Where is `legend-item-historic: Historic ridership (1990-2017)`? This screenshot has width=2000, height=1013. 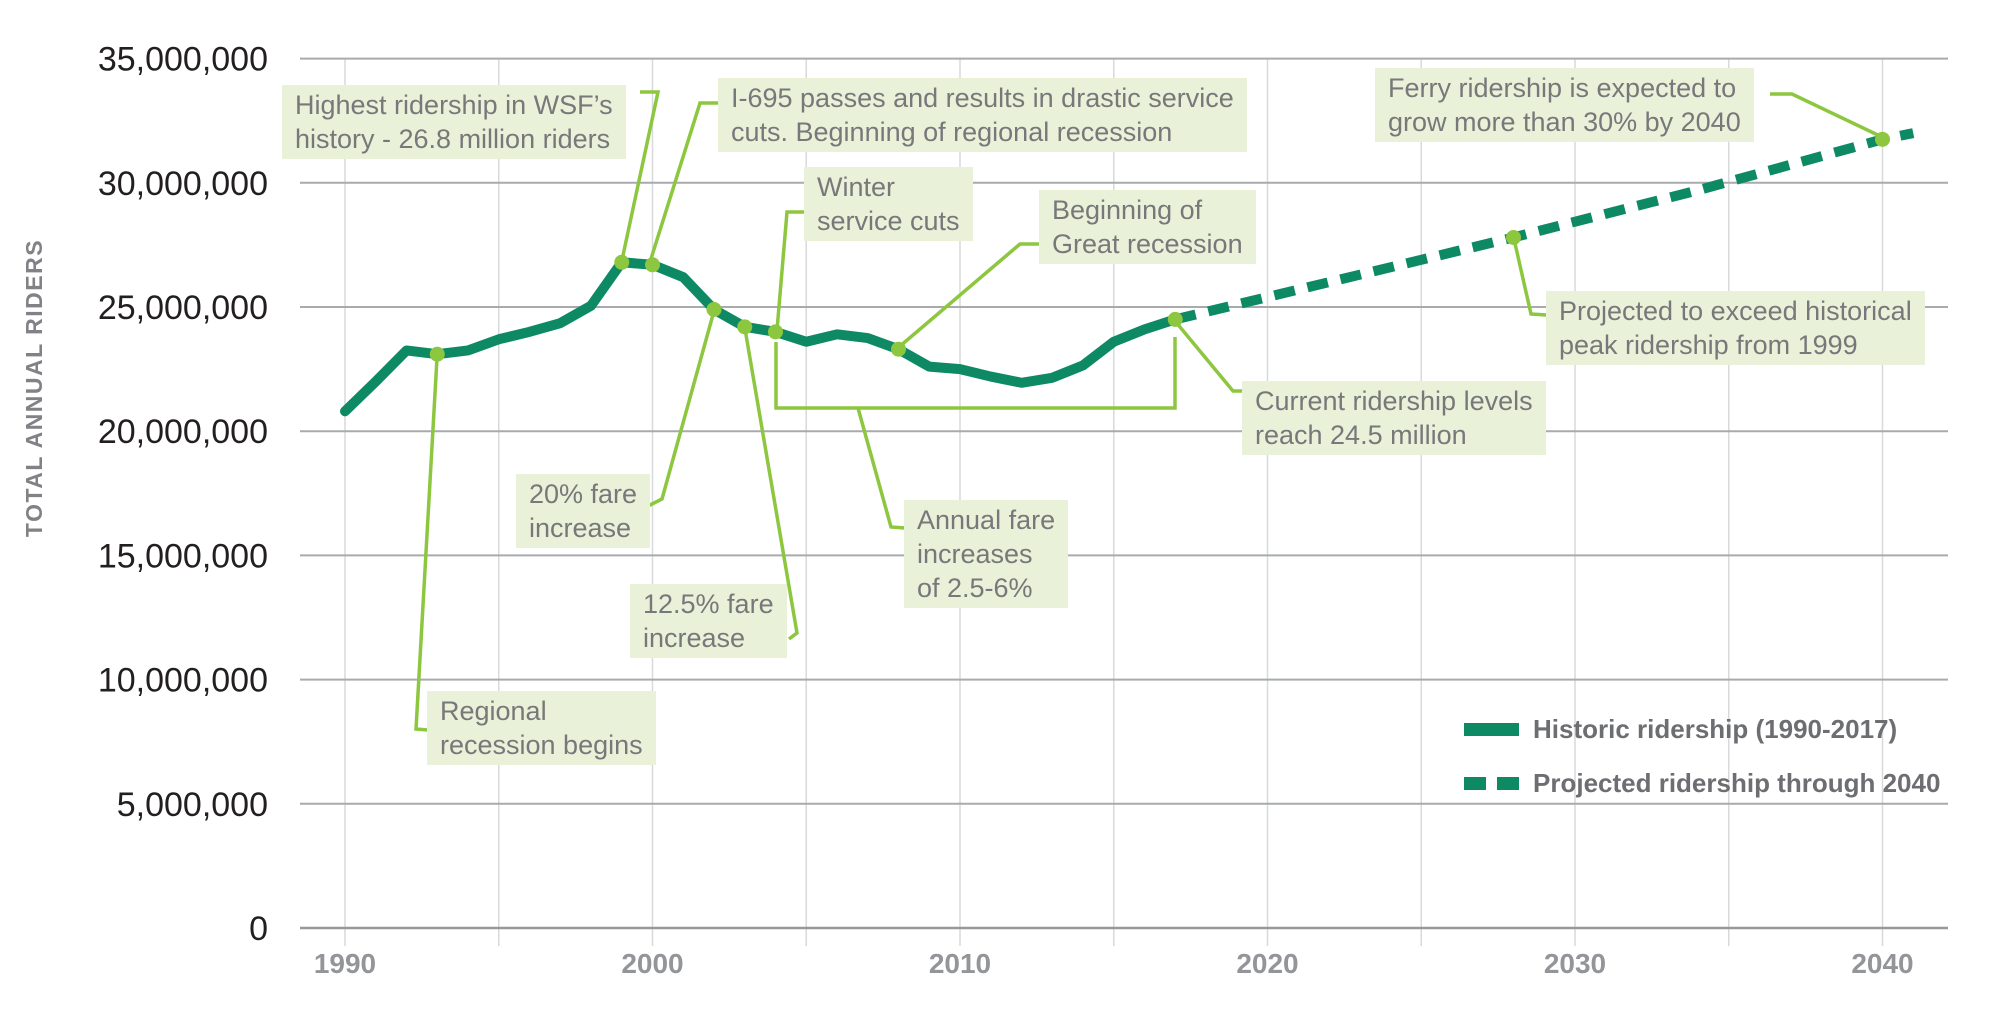 legend-item-historic: Historic ridership (1990-2017) is located at coordinates (1702, 729).